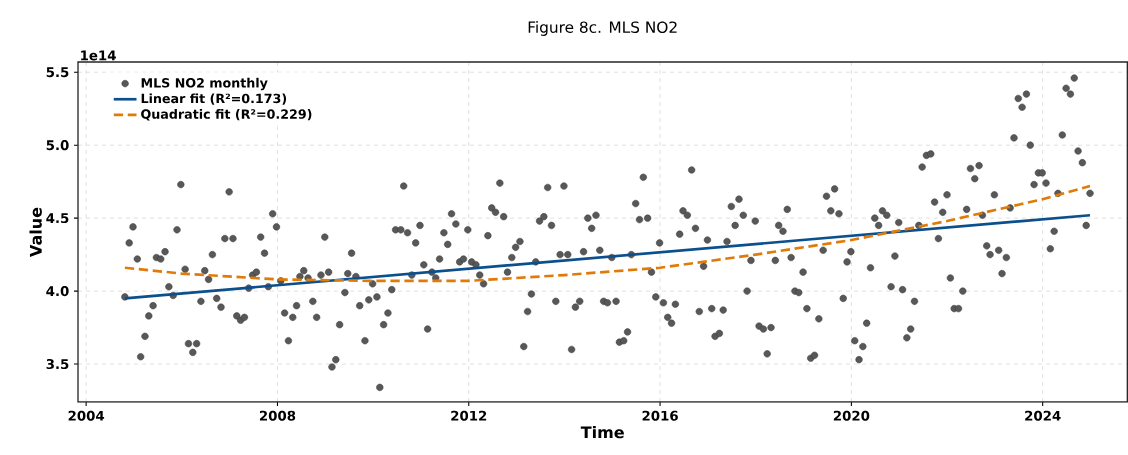 The height and width of the screenshot is (455, 1128). Describe the element at coordinates (86, 415) in the screenshot. I see `x-tick-label: 2004` at that location.